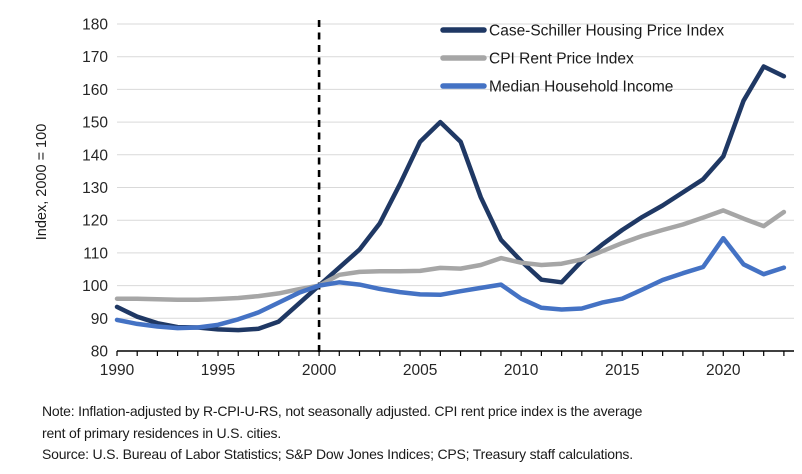 This screenshot has height=474, width=802. What do you see at coordinates (420, 370) in the screenshot?
I see `x-tick-label: 2005` at bounding box center [420, 370].